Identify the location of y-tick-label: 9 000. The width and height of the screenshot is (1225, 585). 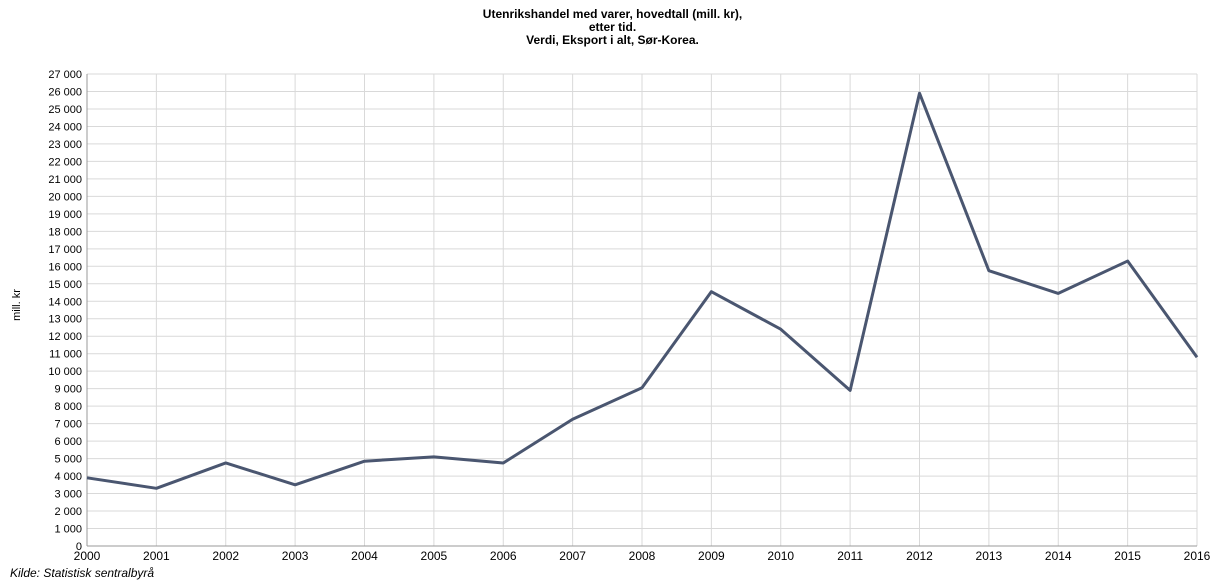
(68, 390).